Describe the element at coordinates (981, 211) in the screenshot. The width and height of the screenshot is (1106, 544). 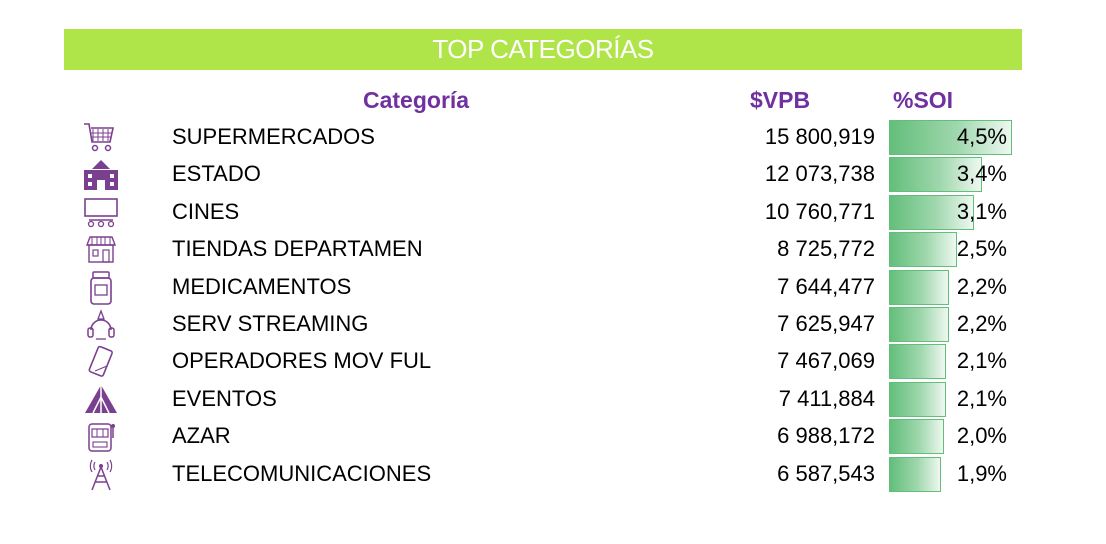
I see `soi-percent: 3,1%` at that location.